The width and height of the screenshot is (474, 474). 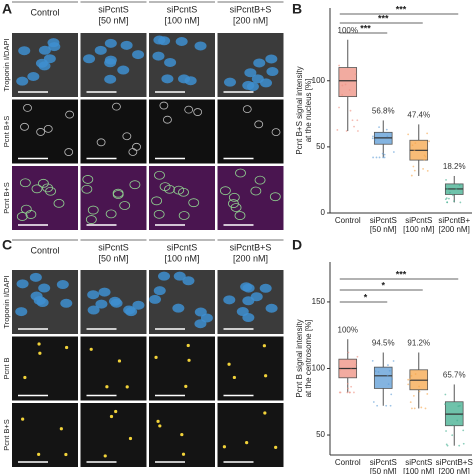 I want to click on value-label: 65.7%, so click(x=454, y=375).